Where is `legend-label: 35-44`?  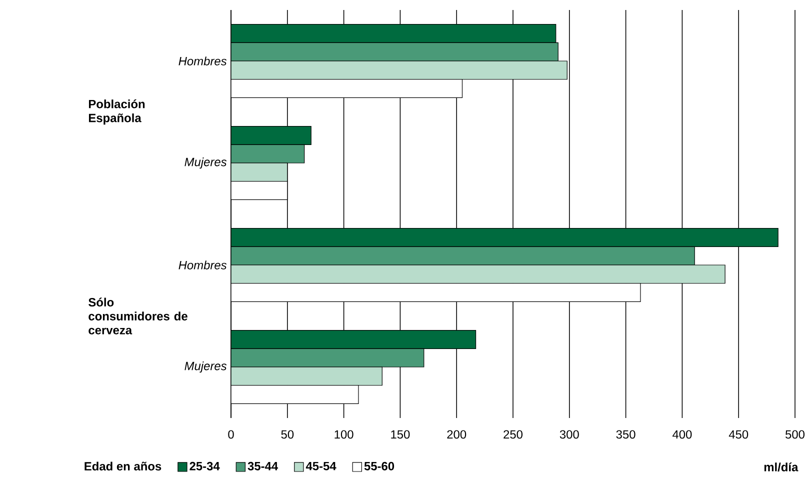
legend-label: 35-44 is located at coordinates (263, 466).